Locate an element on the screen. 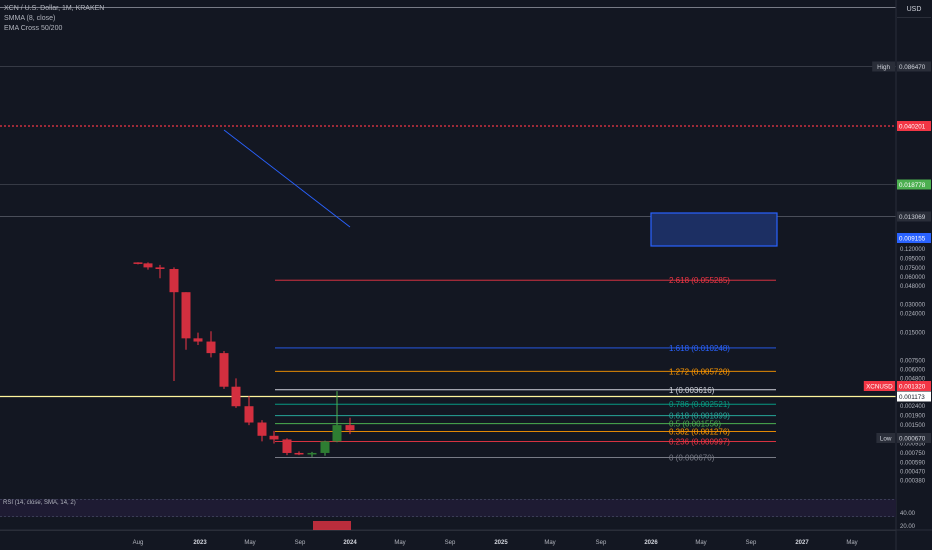 This screenshot has width=932, height=550. price-label-value-3: 0.013069 is located at coordinates (912, 217).